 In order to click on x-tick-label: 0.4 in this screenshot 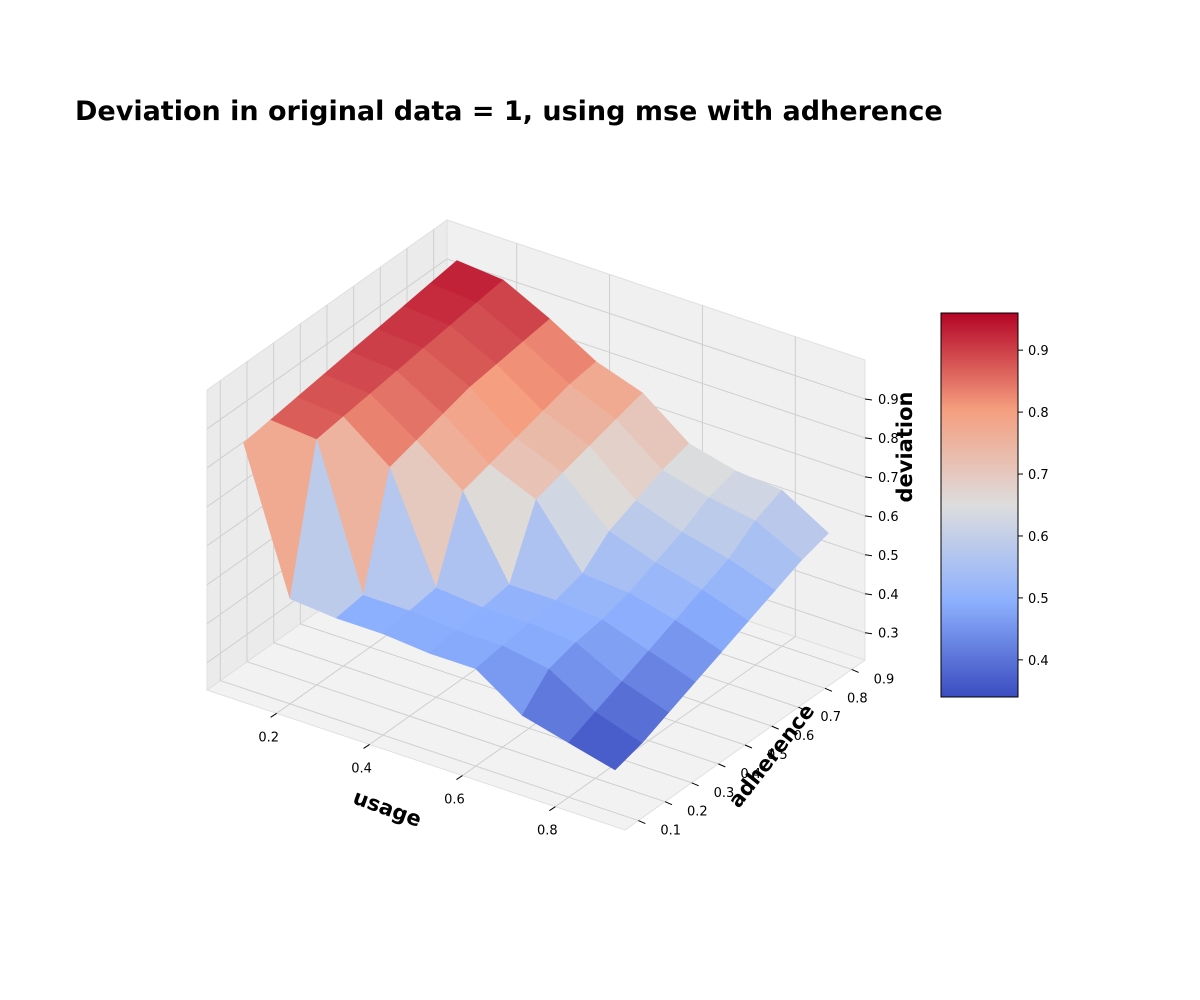, I will do `click(361, 768)`.